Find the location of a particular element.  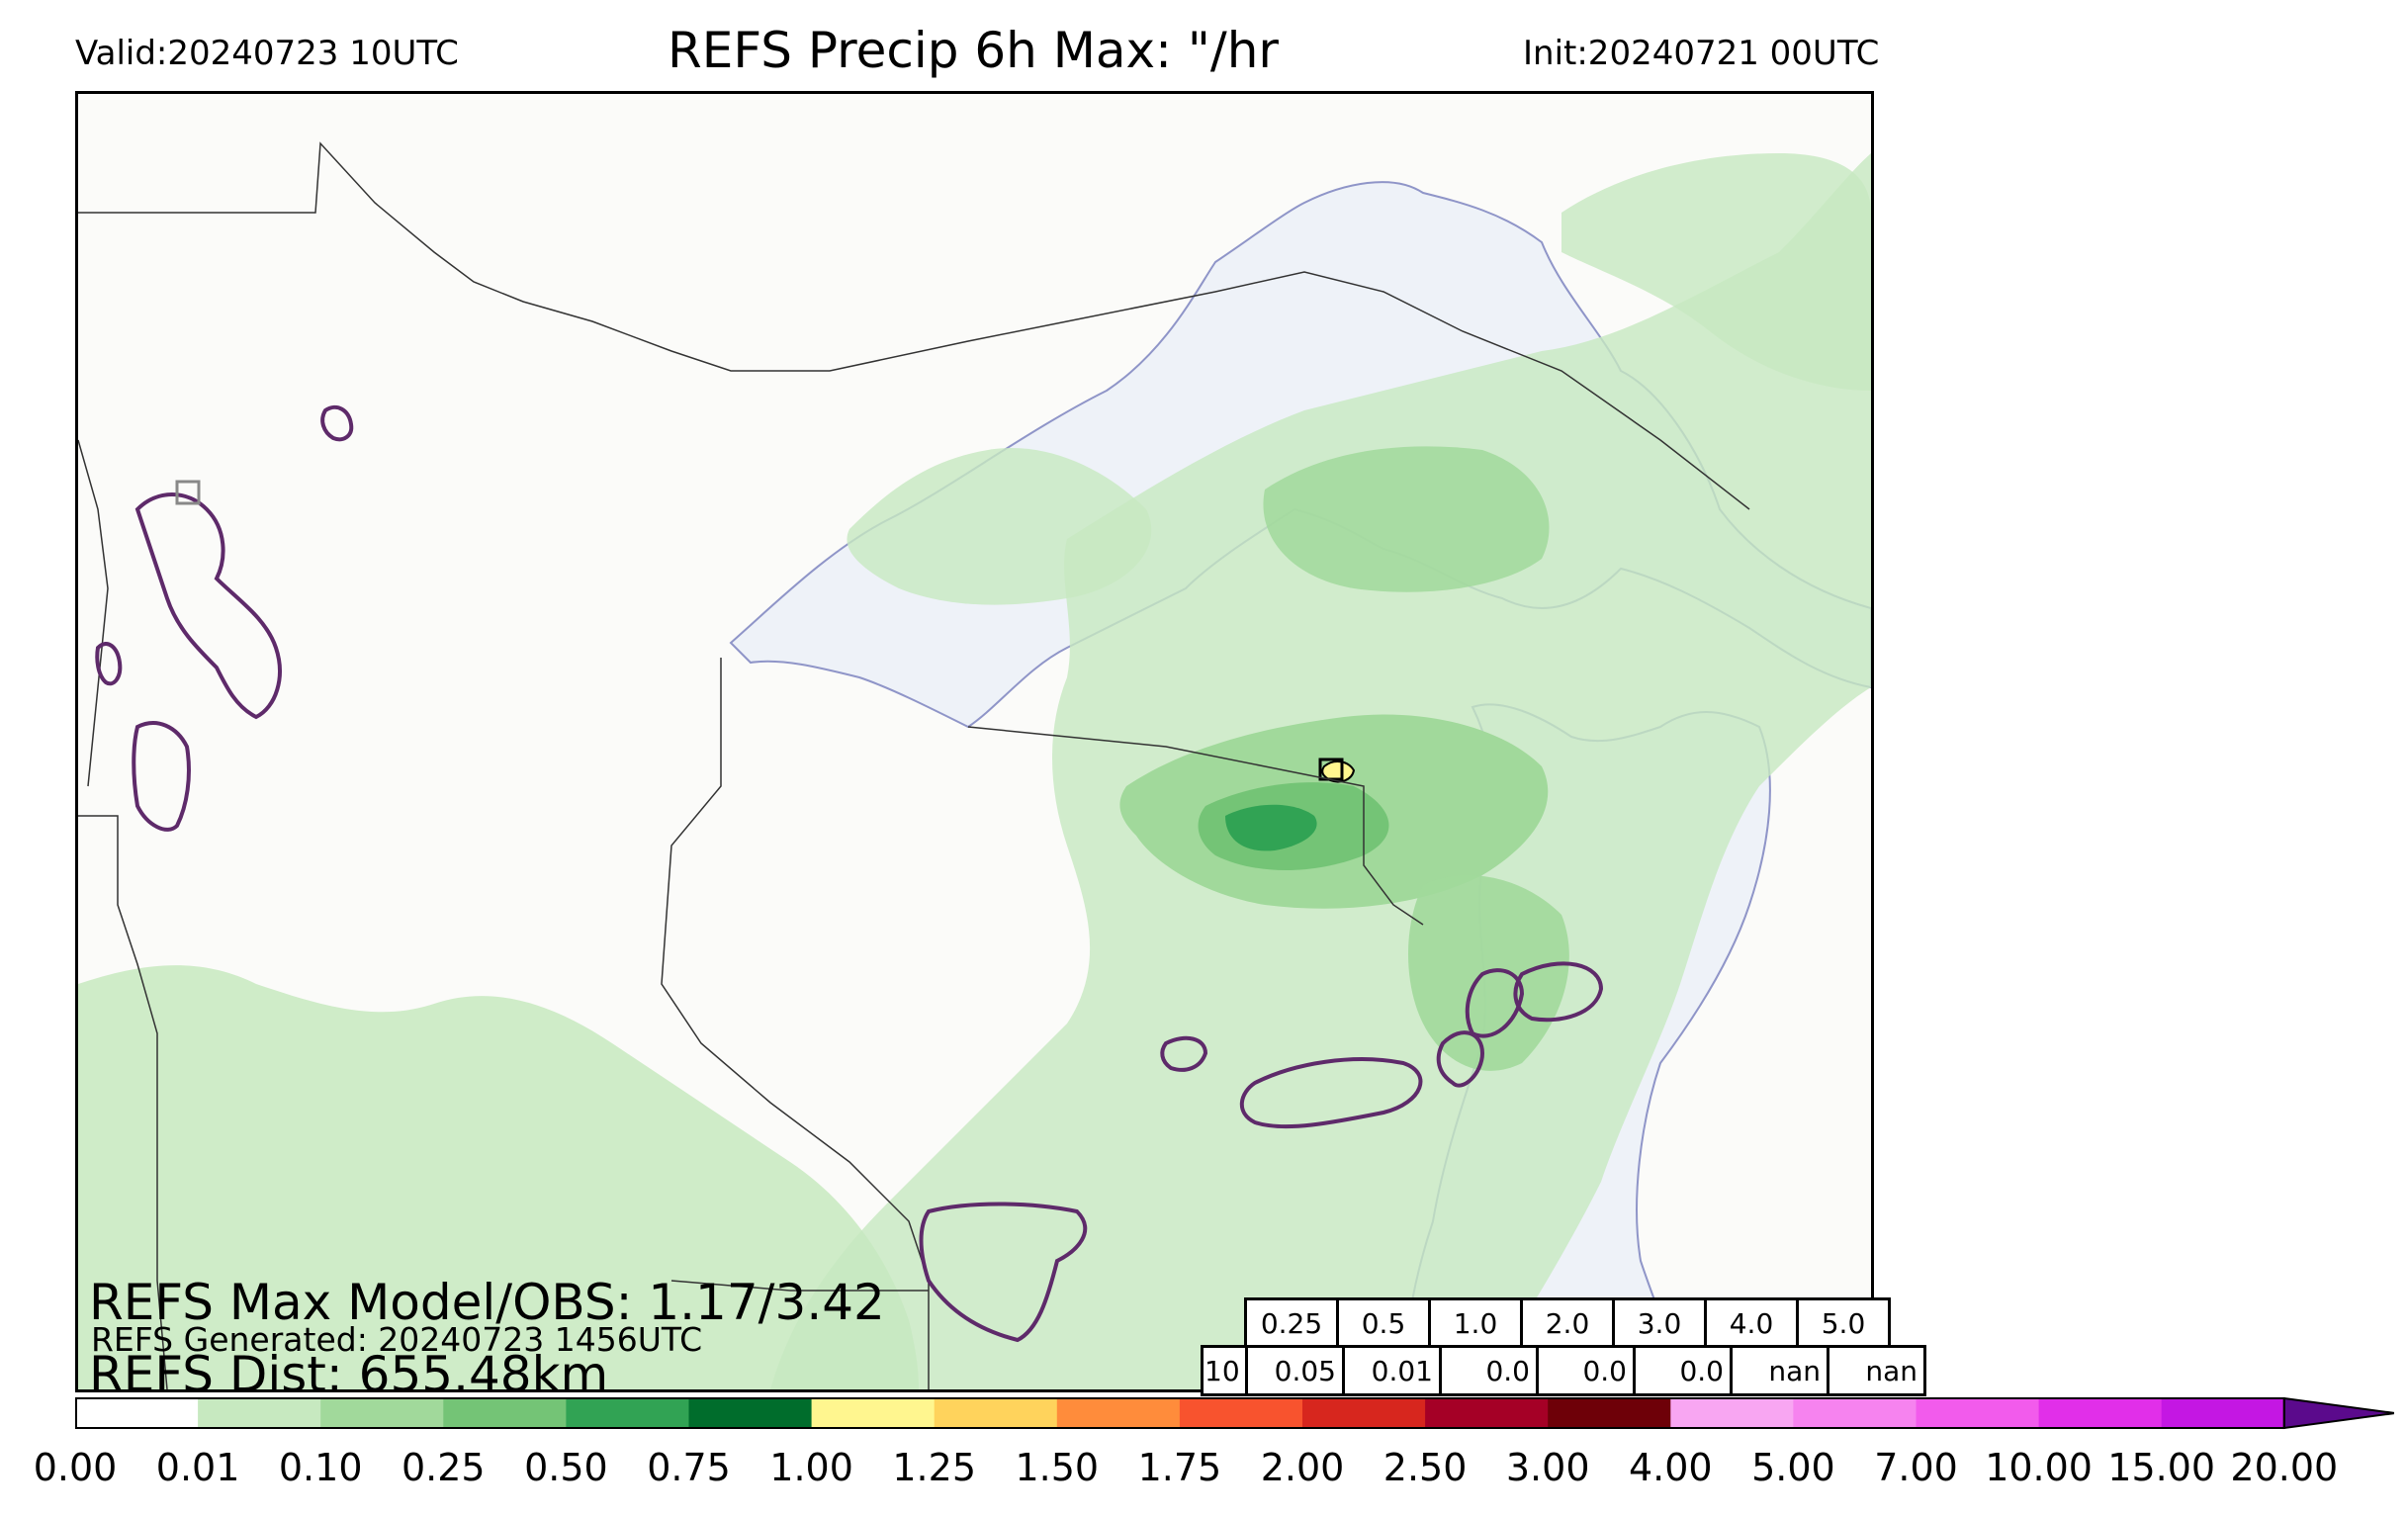

valid-time-label: Valid:20240723 10UTC is located at coordinates (267, 53).